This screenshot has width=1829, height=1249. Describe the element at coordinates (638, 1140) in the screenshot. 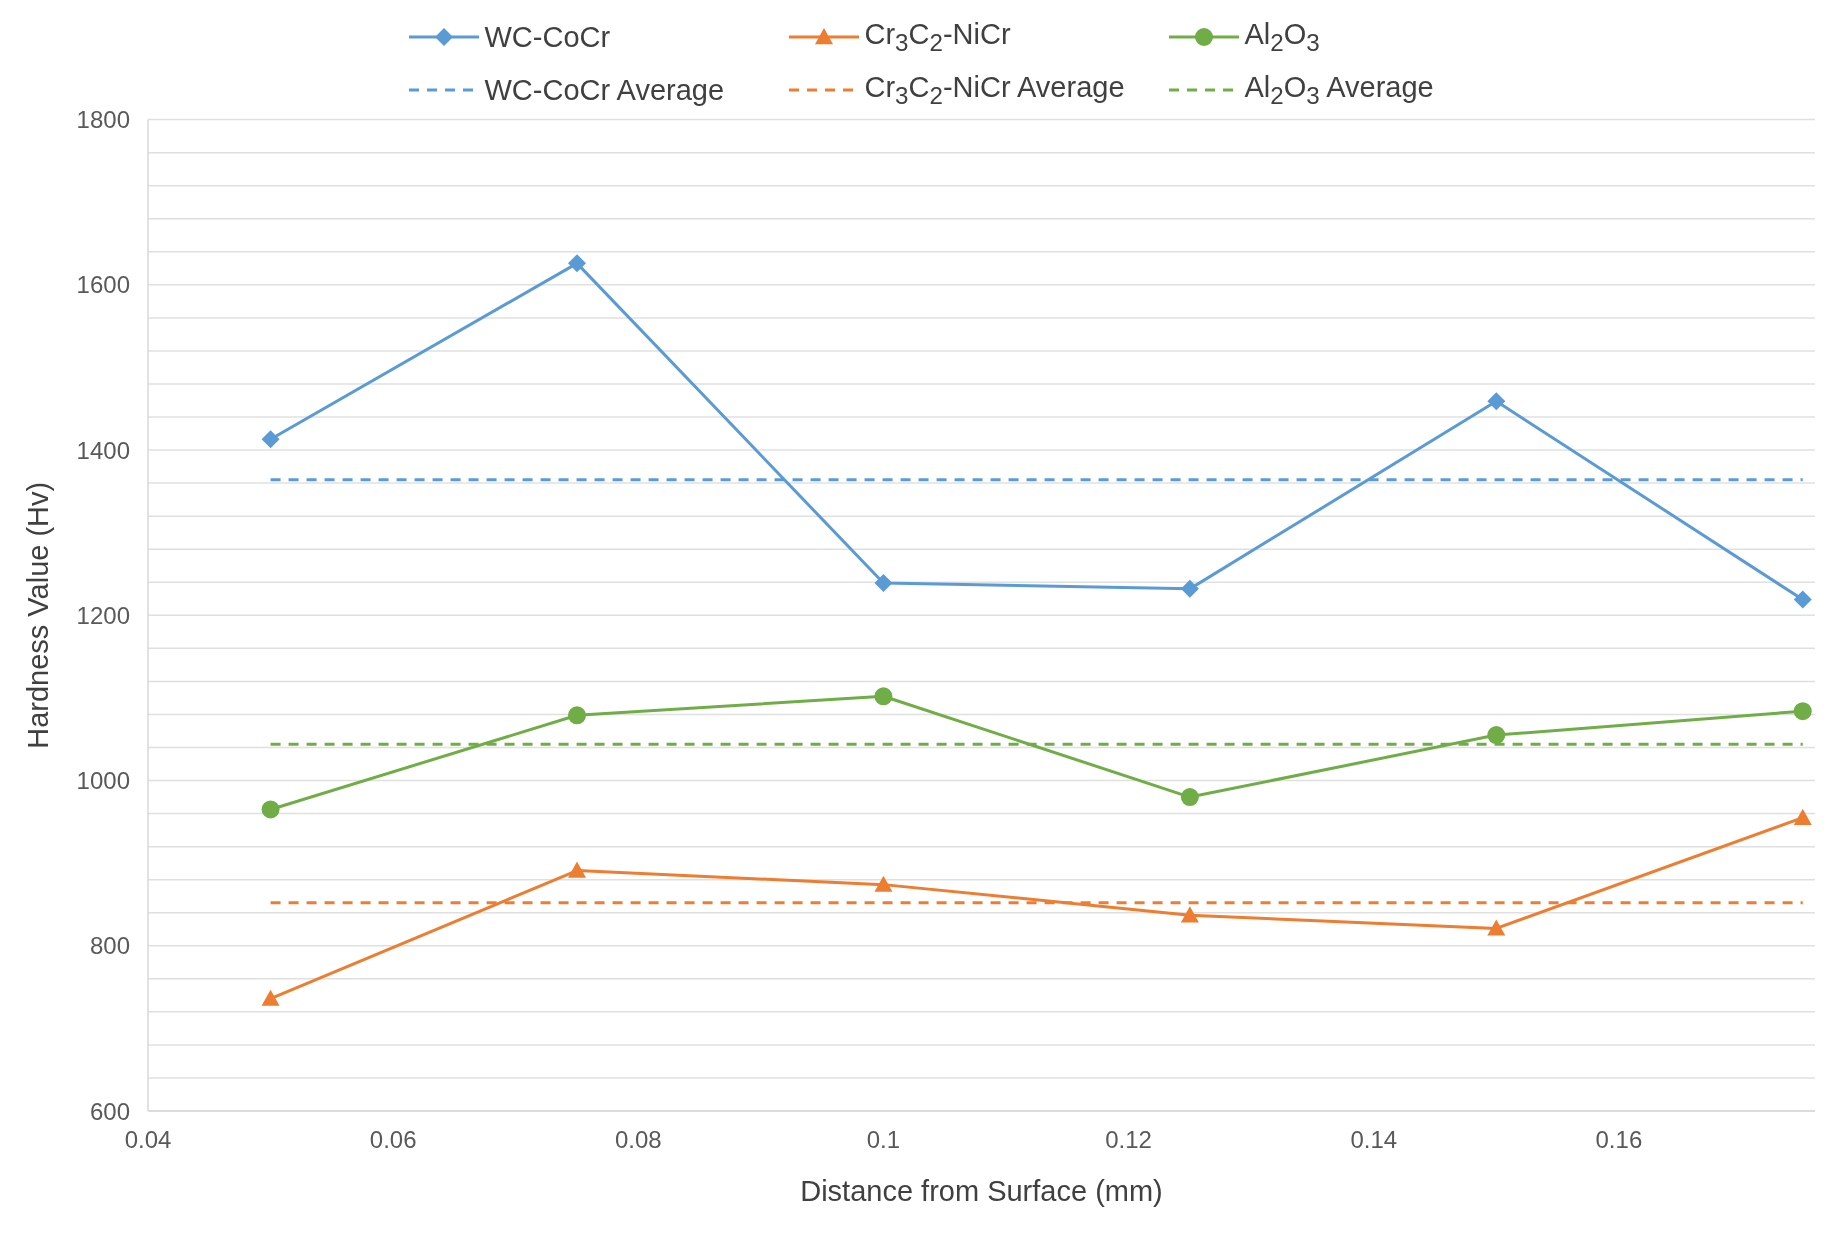

I see `x-tick-label: 0.08` at that location.